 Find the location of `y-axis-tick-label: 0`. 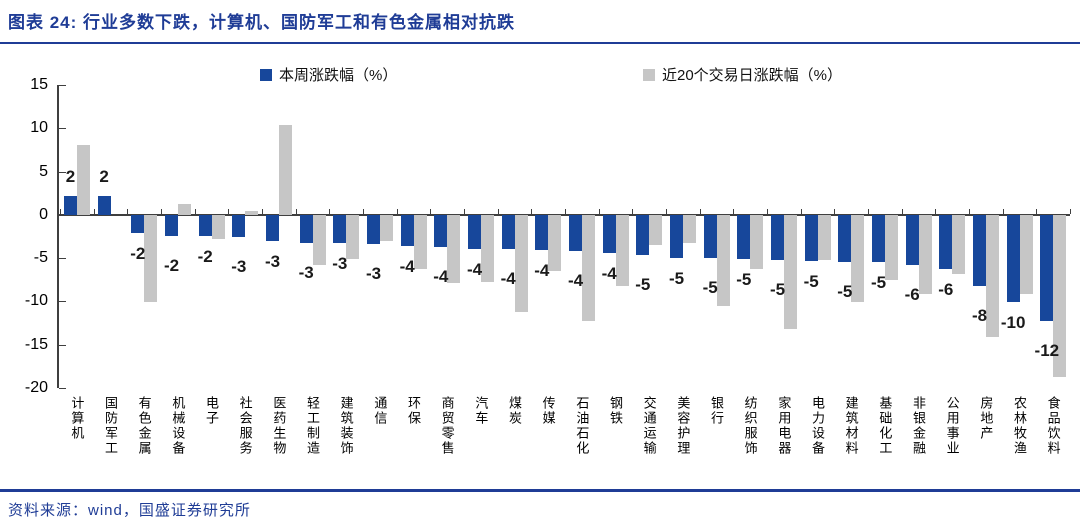

y-axis-tick-label: 0 is located at coordinates (43, 214).